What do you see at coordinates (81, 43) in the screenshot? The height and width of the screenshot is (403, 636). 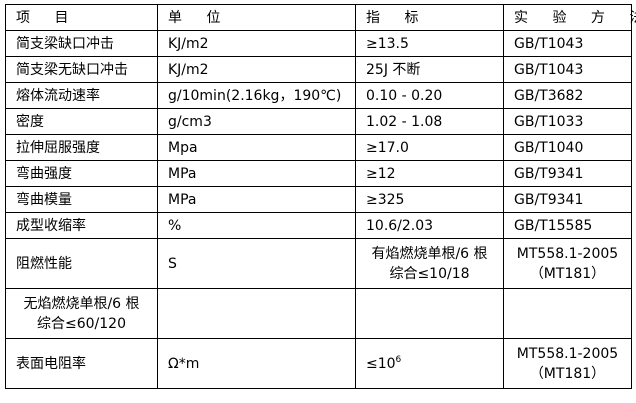 I see `cell-item: 简支梁缺口冲击` at bounding box center [81, 43].